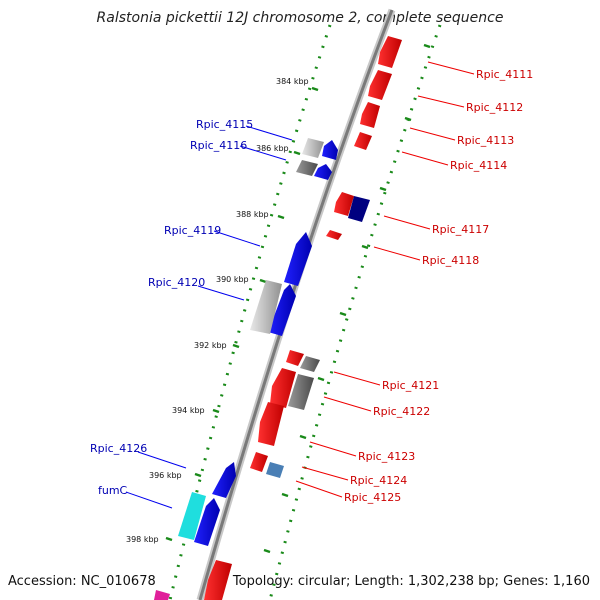 This screenshot has height=600, width=600. Describe the element at coordinates (298, 259) in the screenshot. I see `gene-rpic4119` at that location.